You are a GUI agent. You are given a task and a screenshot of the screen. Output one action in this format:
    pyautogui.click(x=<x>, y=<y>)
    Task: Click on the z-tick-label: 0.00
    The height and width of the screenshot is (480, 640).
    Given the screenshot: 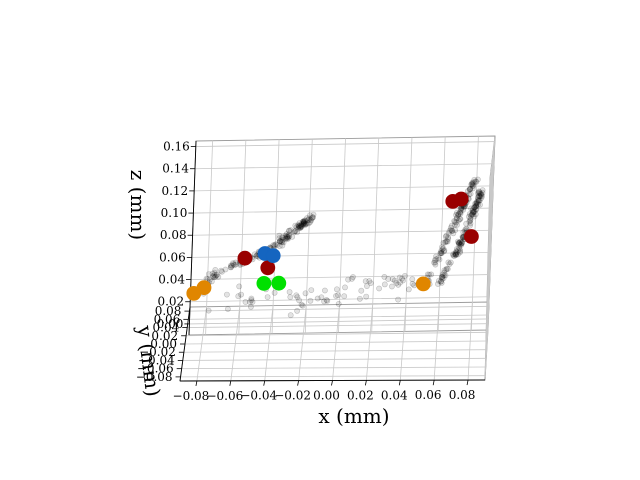 What is the action you would take?
    pyautogui.click(x=170, y=324)
    